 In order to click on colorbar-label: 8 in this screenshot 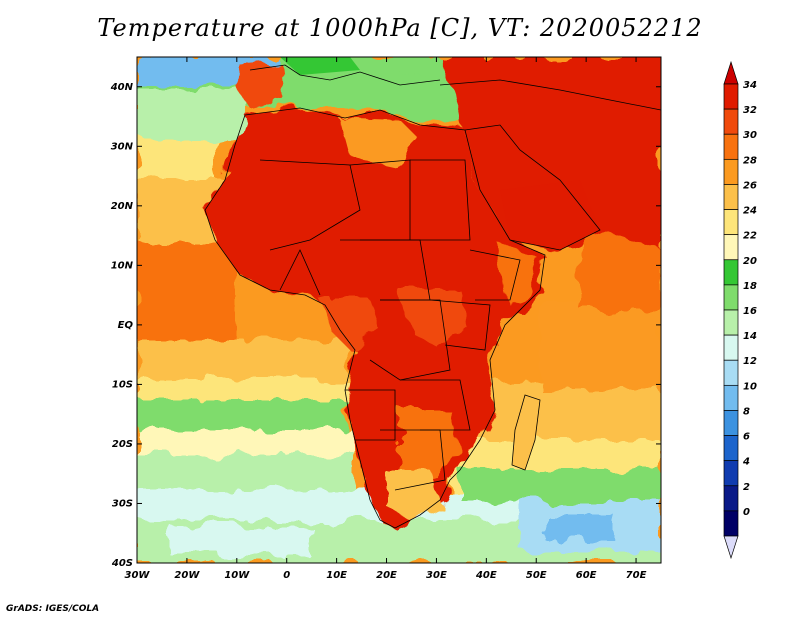, I will do `click(746, 411)`.